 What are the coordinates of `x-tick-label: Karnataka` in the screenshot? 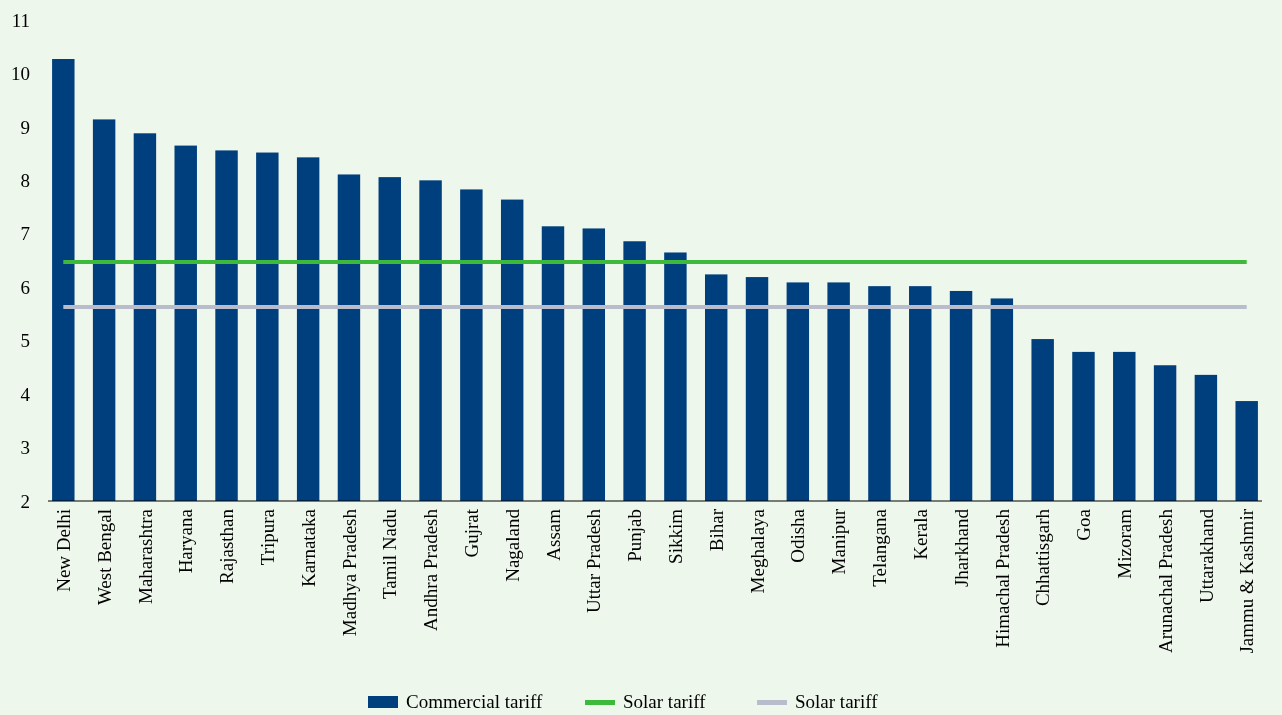 It's located at (308, 548).